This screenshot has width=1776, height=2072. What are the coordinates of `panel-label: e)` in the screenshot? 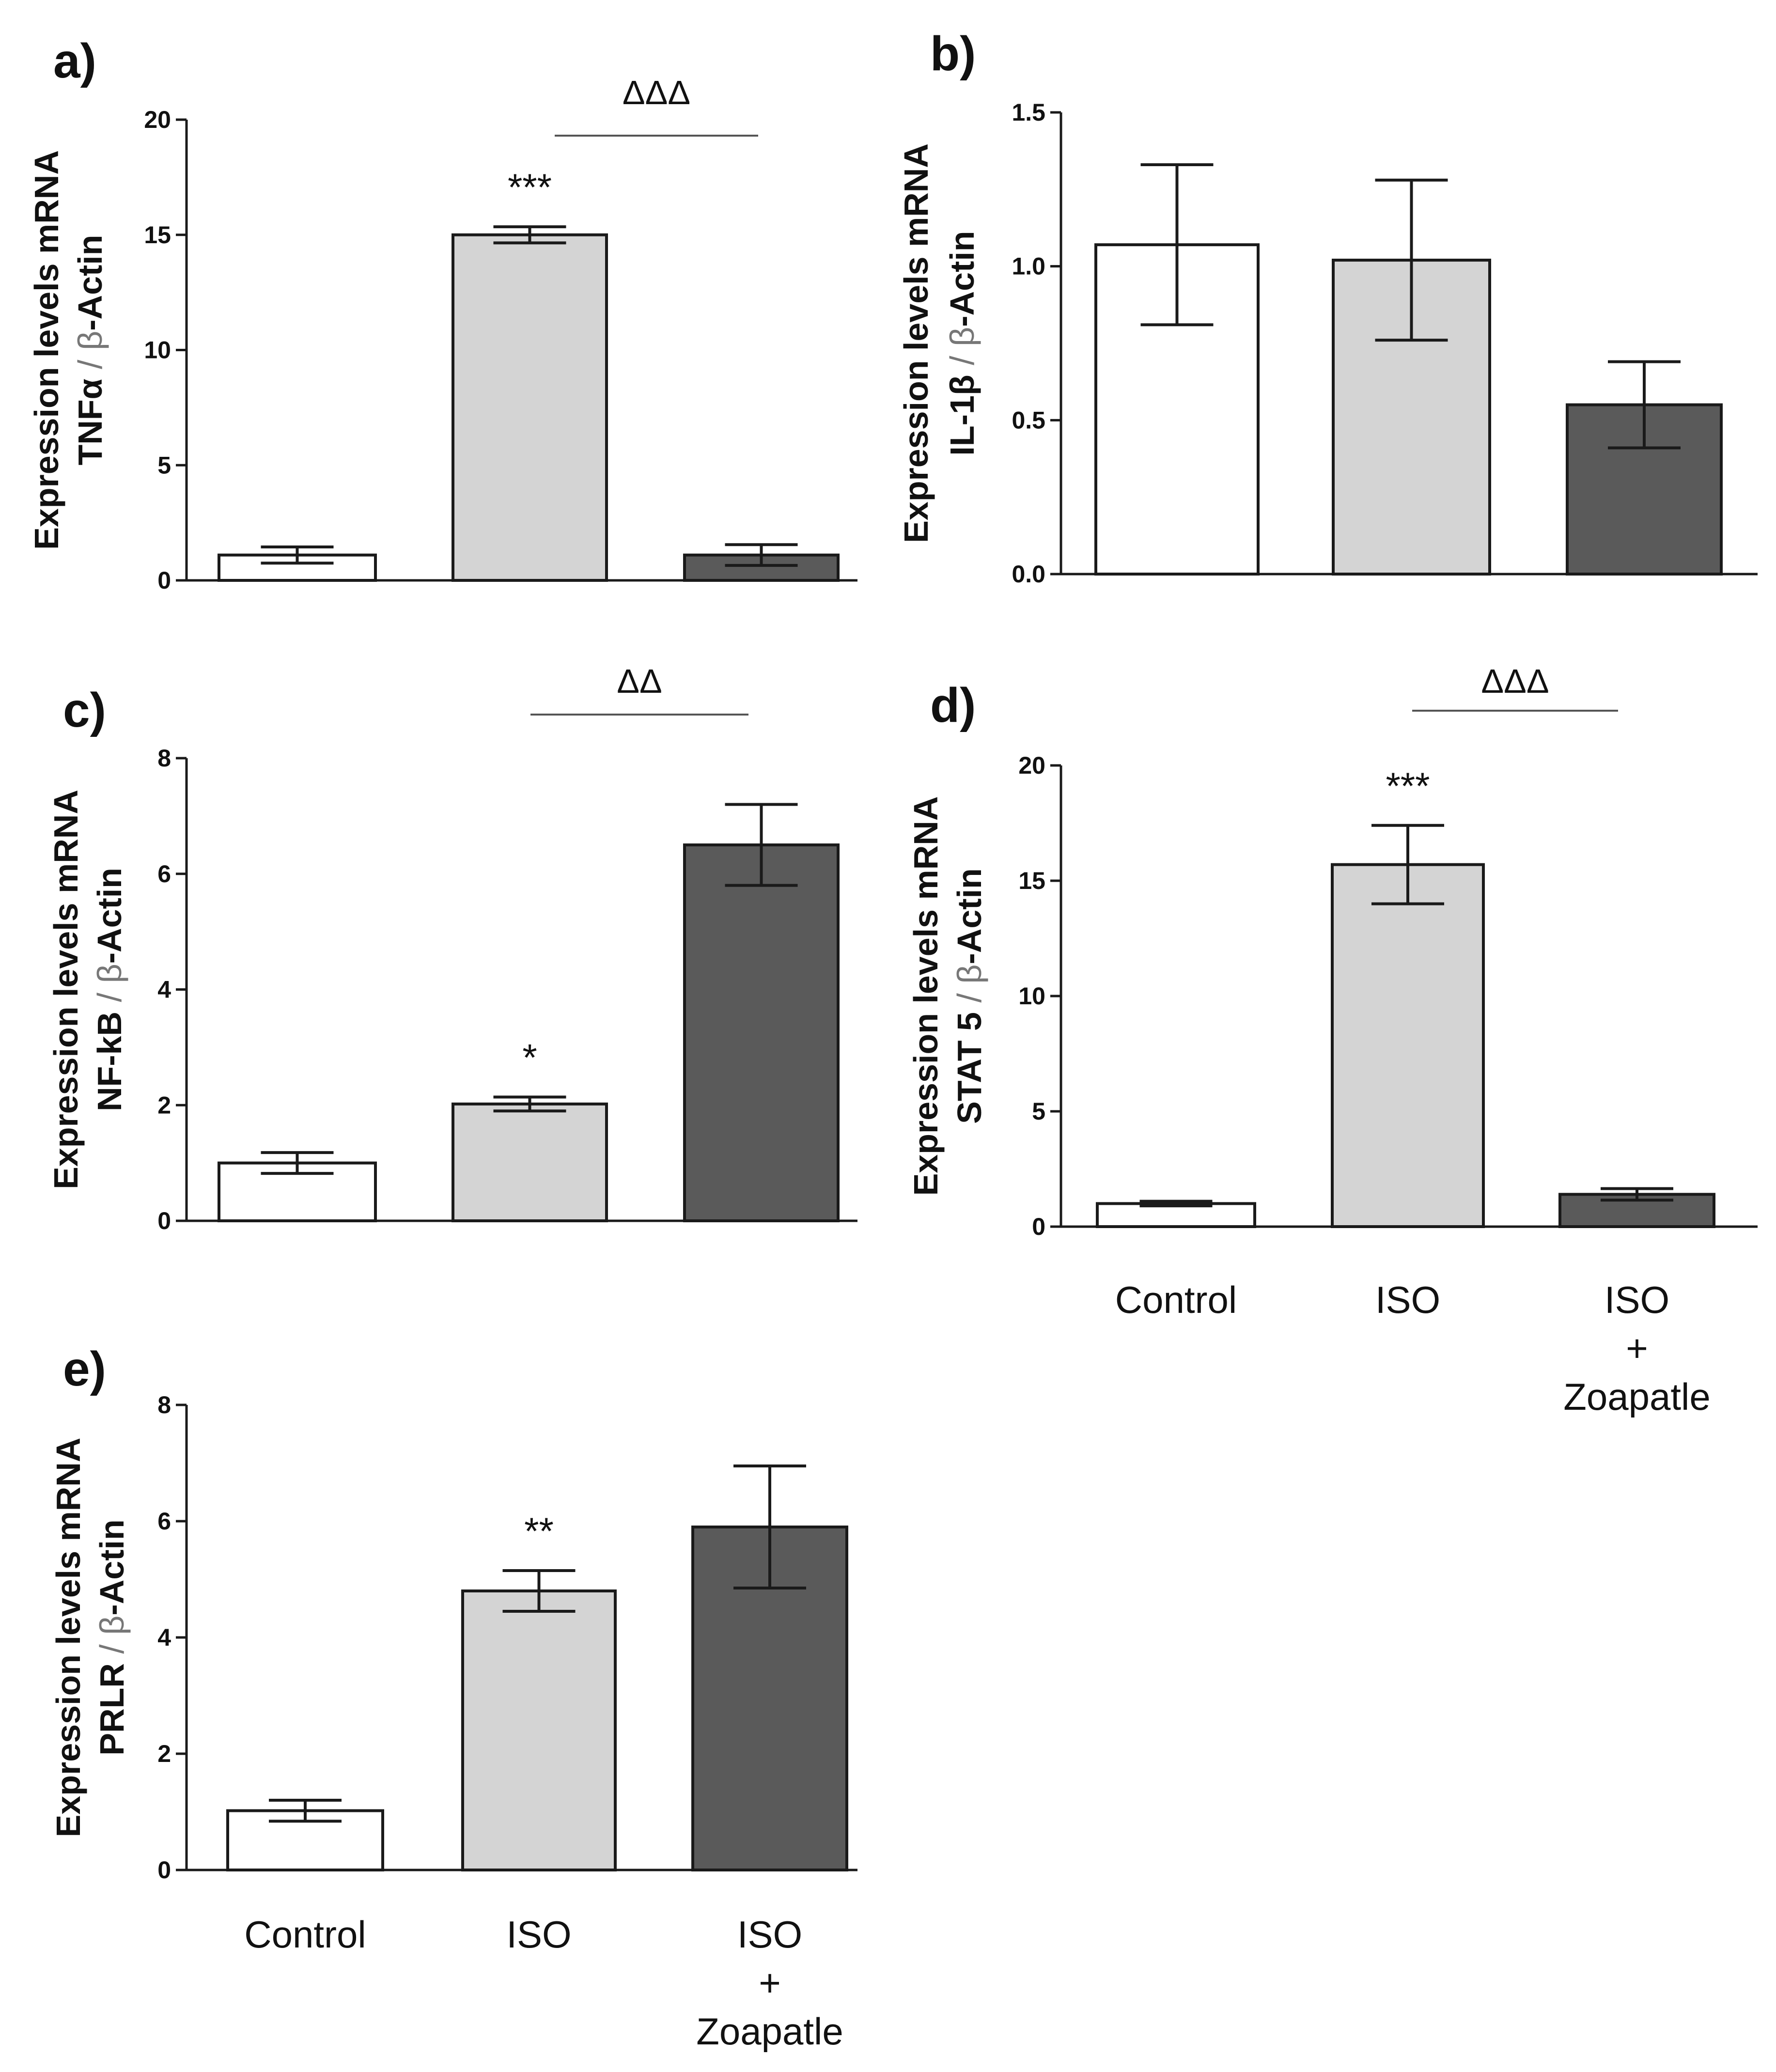 It's located at (84, 1369).